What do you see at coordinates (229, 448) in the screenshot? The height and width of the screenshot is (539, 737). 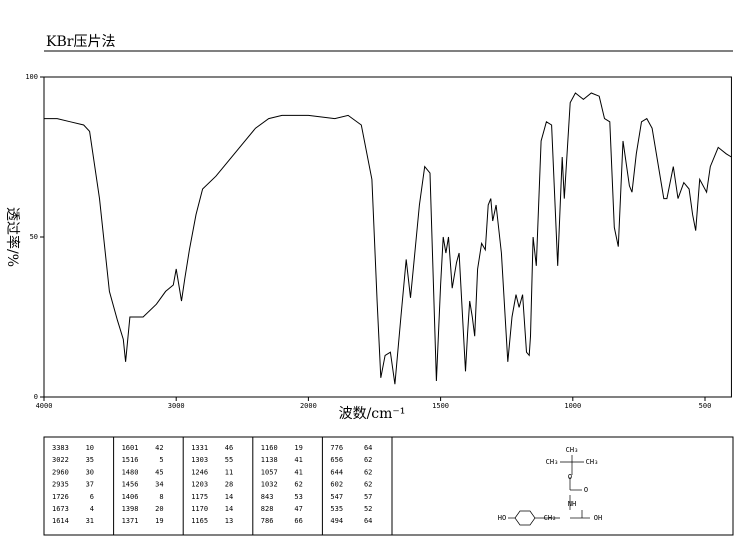 I see `peak-transmittance: 46` at bounding box center [229, 448].